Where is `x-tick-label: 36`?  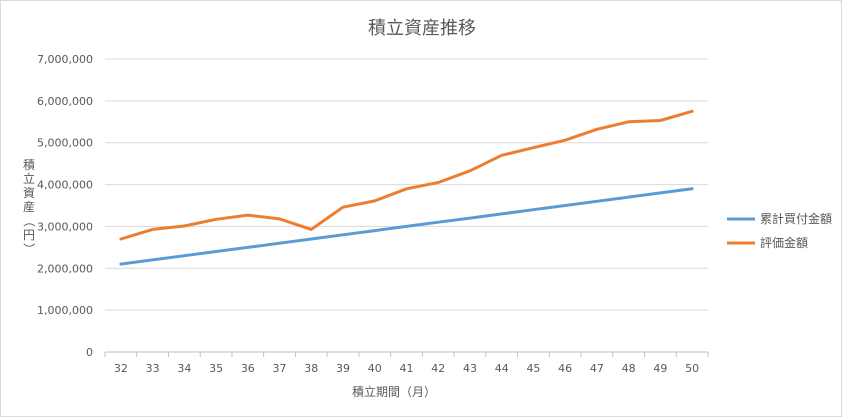 x-tick-label: 36 is located at coordinates (248, 368).